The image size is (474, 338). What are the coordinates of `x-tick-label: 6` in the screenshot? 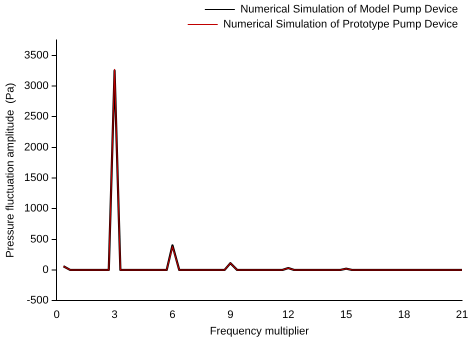 It's located at (172, 315).